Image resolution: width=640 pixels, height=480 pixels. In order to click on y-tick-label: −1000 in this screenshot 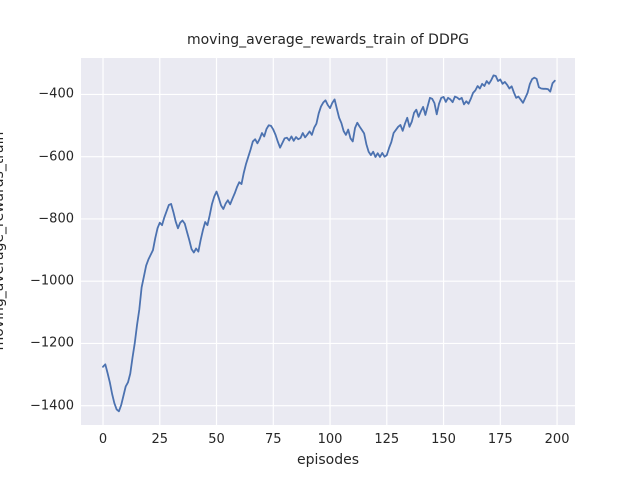, I will do `click(52, 281)`.